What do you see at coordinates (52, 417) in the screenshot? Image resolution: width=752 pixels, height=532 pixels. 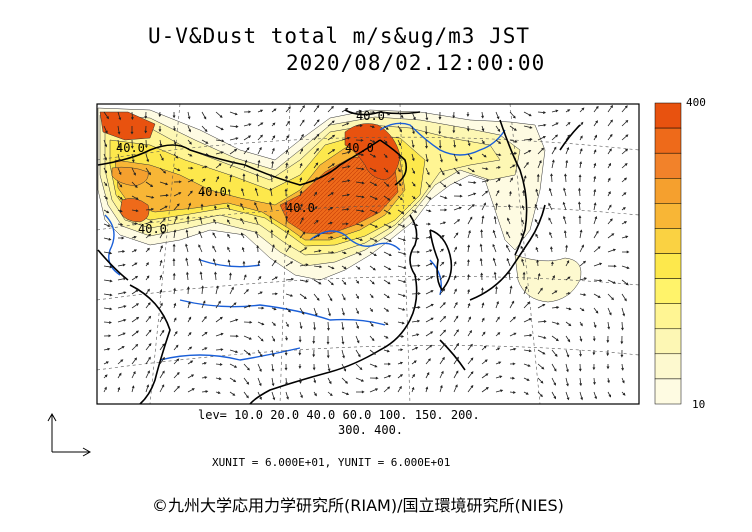 I see `arrowhead-up-icon` at bounding box center [52, 417].